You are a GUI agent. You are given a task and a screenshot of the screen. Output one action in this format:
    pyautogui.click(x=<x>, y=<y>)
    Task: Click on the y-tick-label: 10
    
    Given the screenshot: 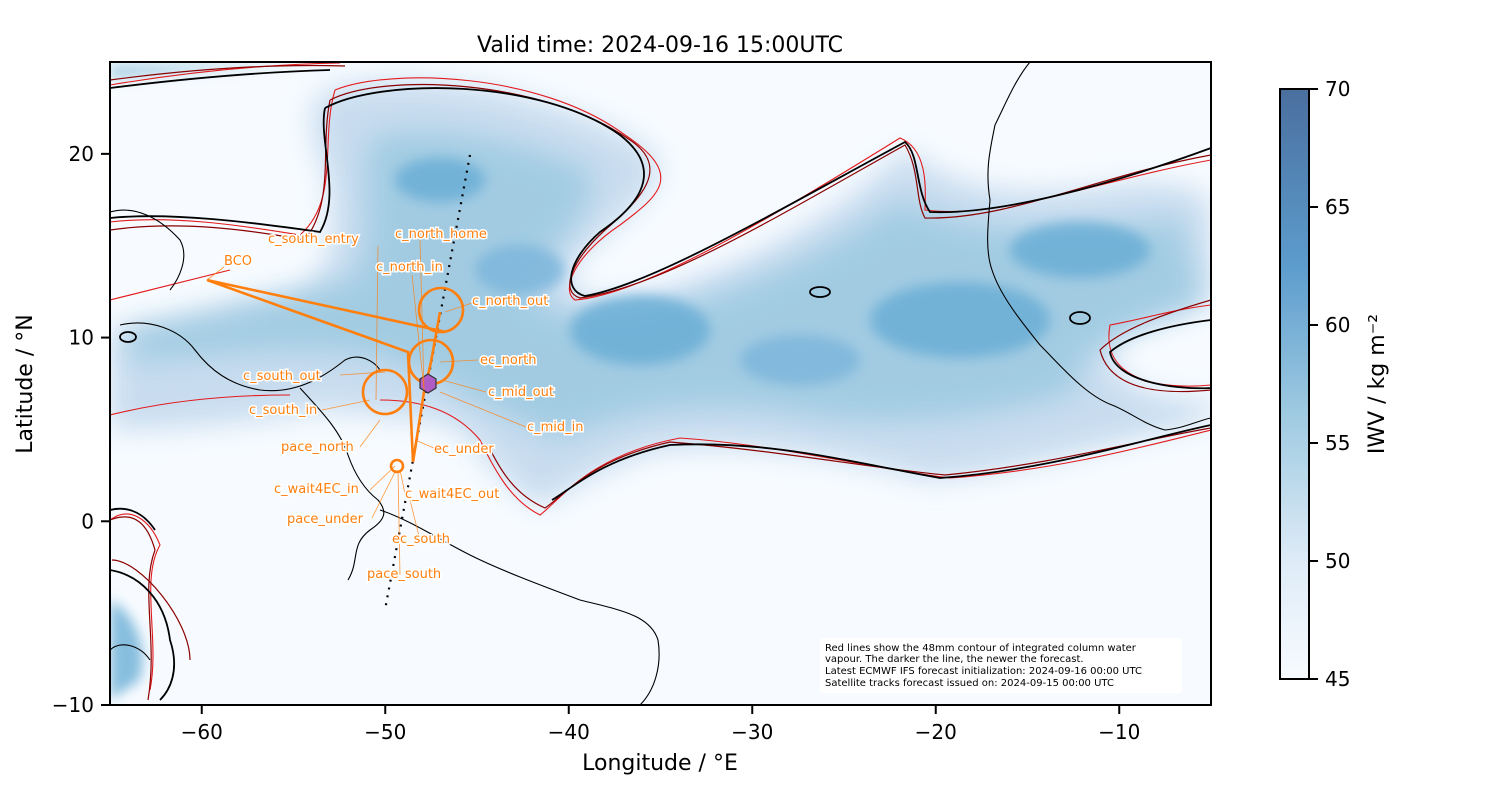 What is the action you would take?
    pyautogui.click(x=81, y=338)
    